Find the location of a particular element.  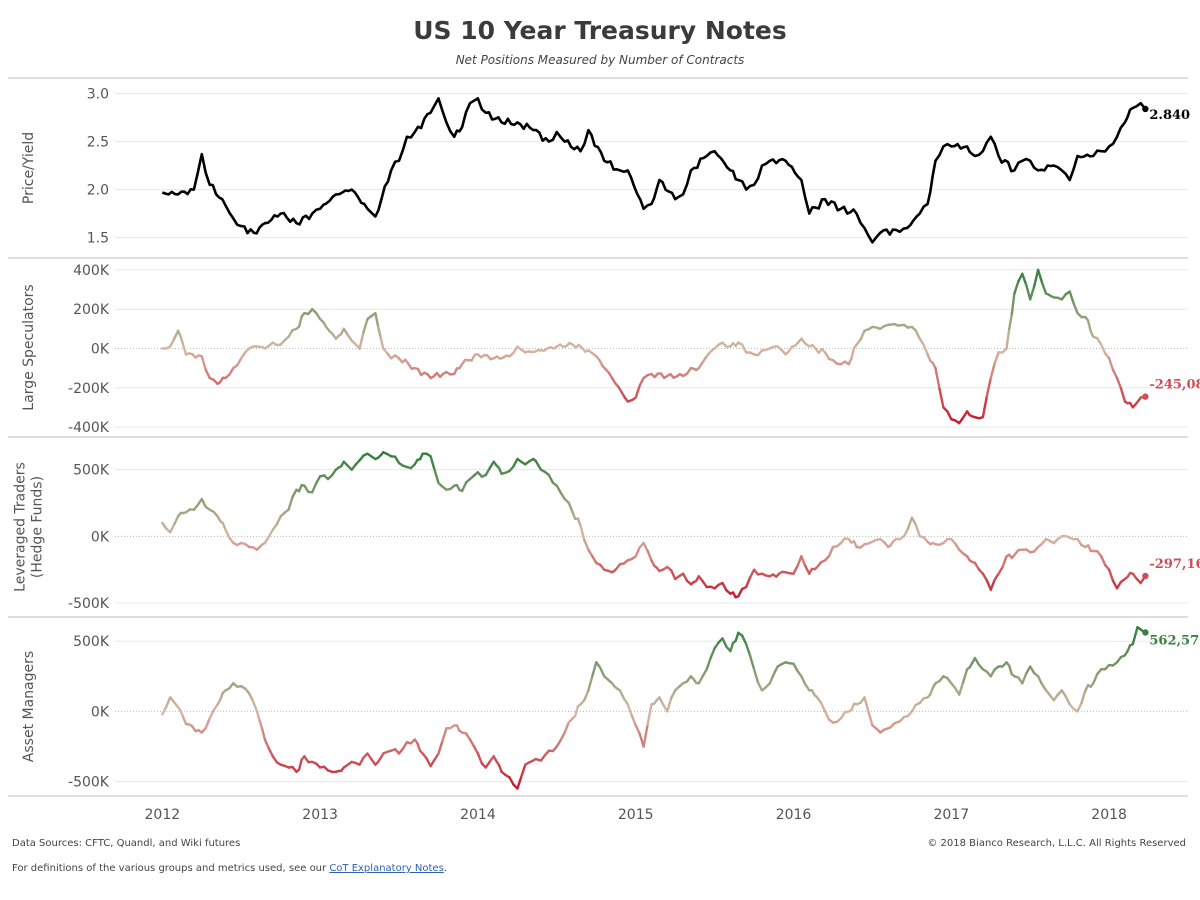

cot-explanatory-notes-link: CoT Explanatory Notes is located at coordinates (386, 868).